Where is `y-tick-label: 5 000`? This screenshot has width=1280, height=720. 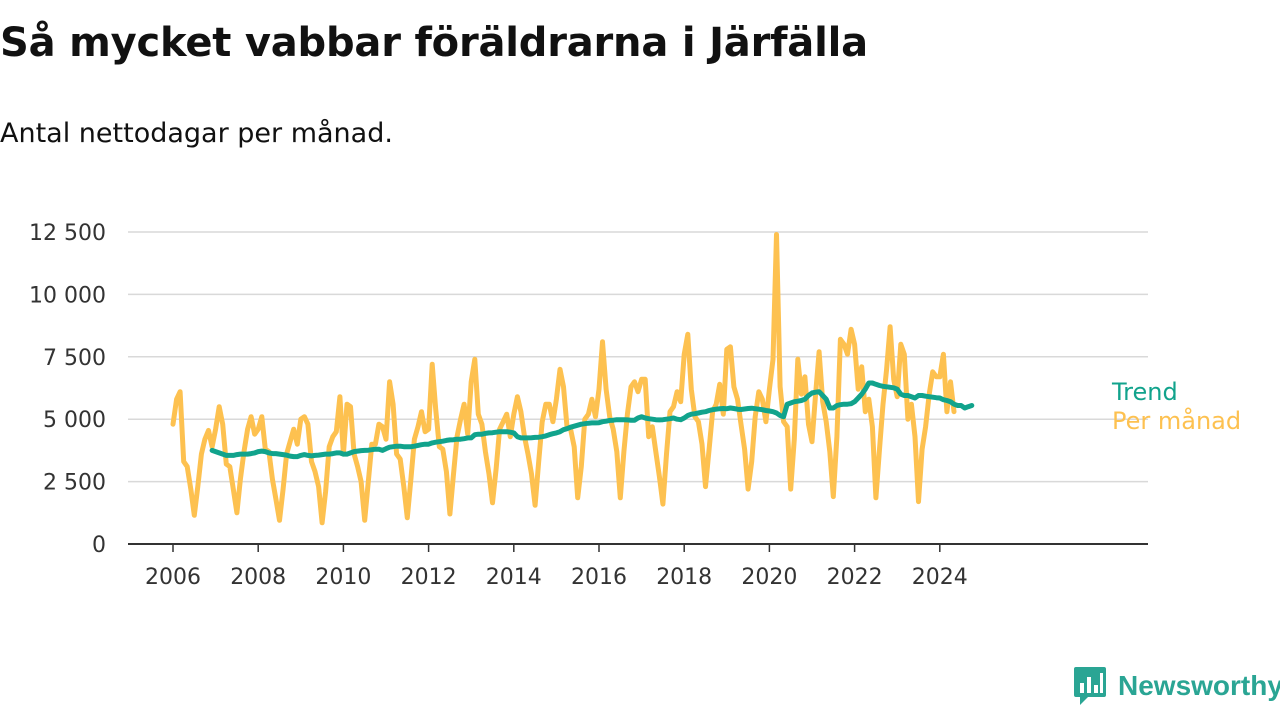 y-tick-label: 5 000 is located at coordinates (74, 420).